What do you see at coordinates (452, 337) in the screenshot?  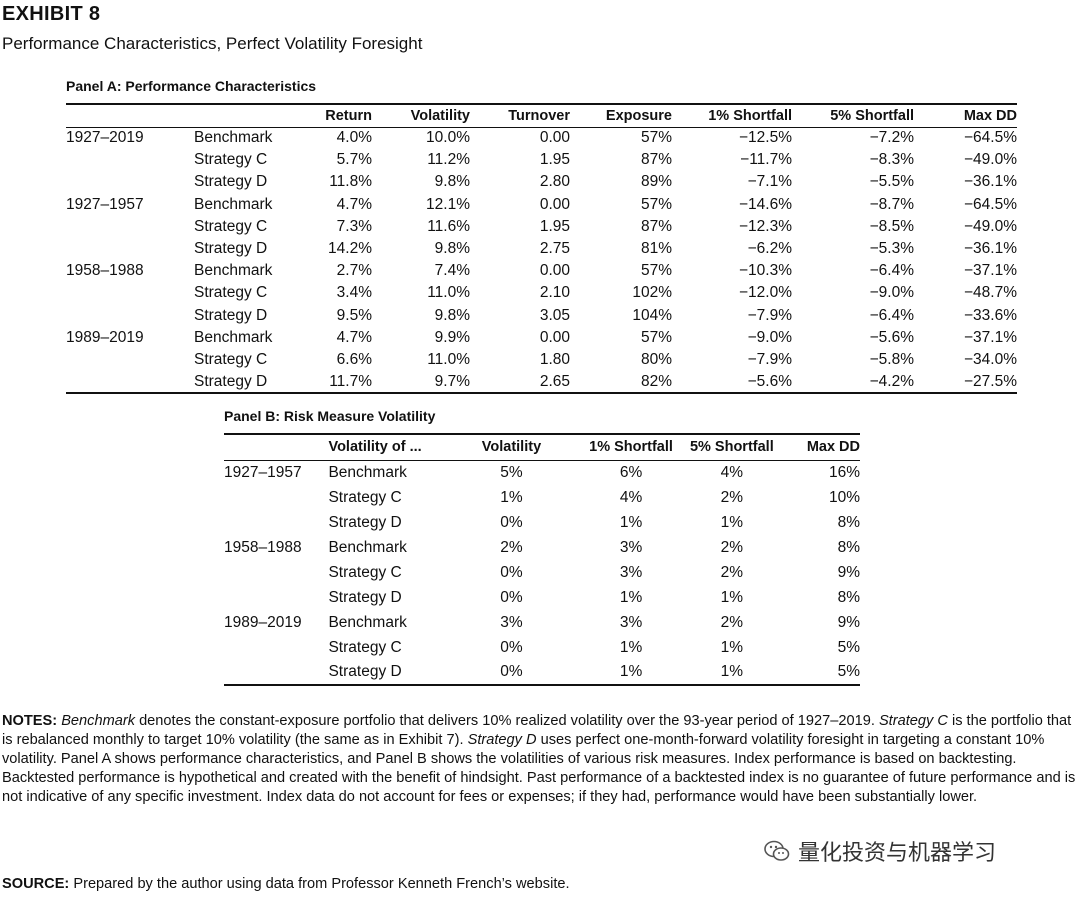 I see `value-cell: 9.9%` at bounding box center [452, 337].